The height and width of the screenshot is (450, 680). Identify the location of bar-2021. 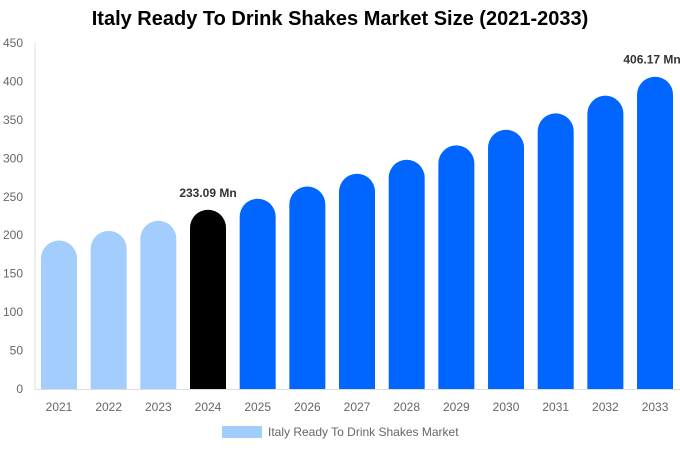
(59, 314).